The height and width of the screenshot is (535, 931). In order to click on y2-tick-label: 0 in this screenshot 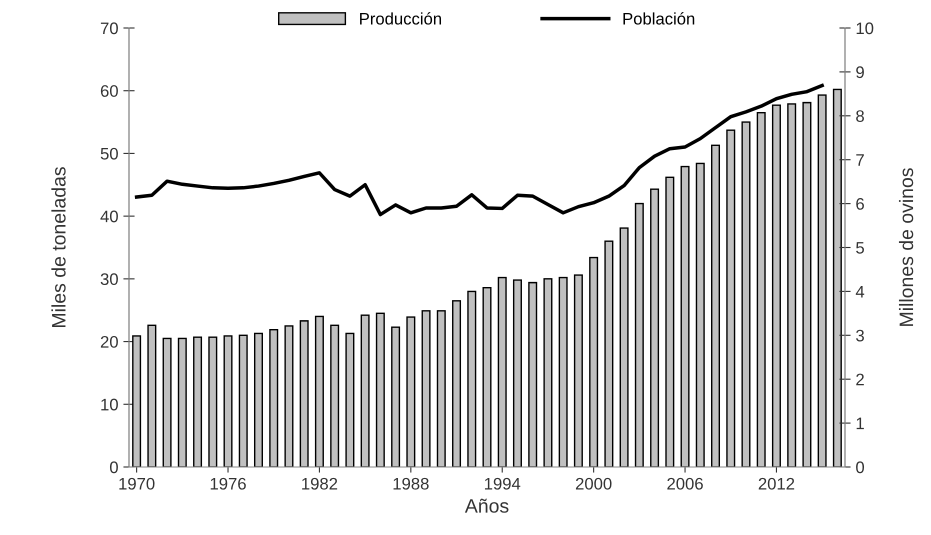, I will do `click(860, 467)`.